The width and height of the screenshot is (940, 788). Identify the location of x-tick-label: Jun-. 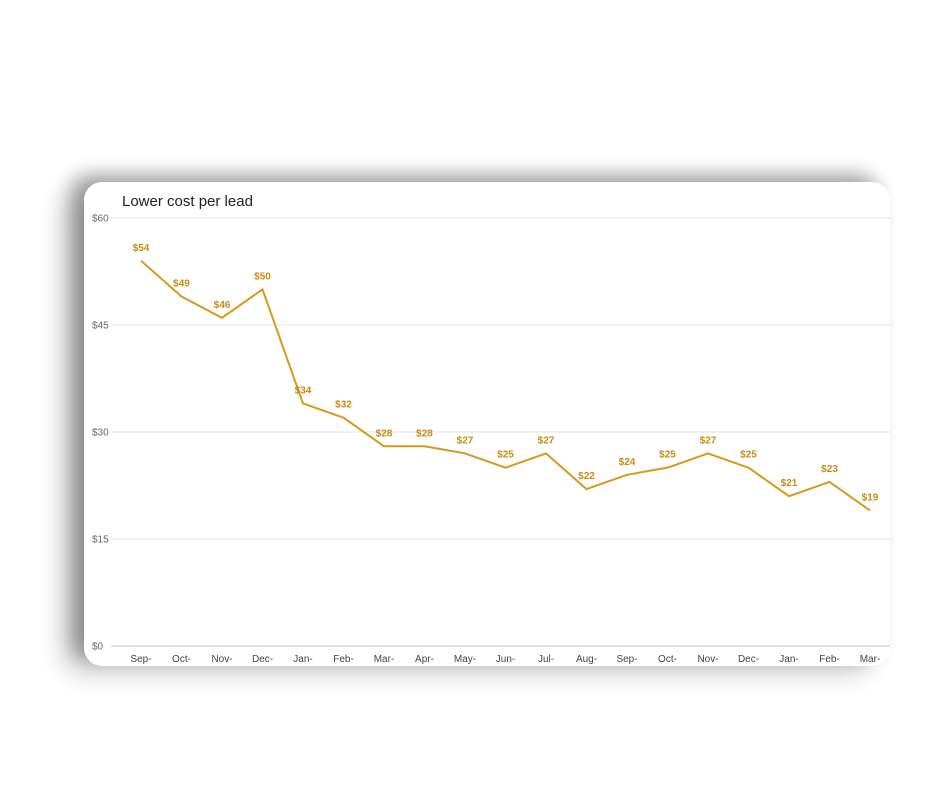
(505, 659).